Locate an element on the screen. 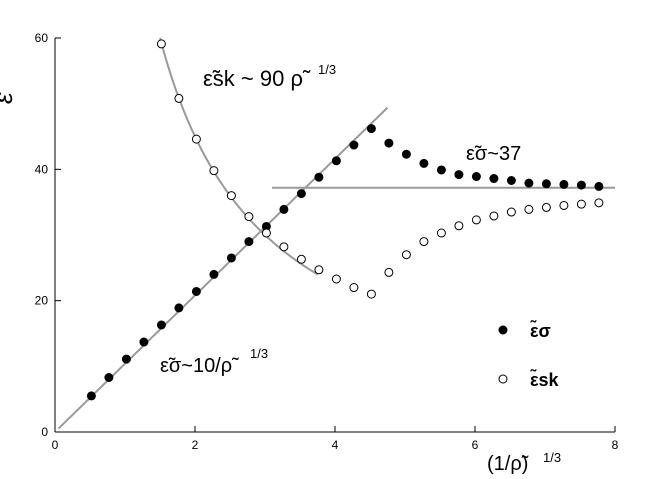 The height and width of the screenshot is (479, 654). y-axis-label-text: ε̃ is located at coordinates (9, 99).